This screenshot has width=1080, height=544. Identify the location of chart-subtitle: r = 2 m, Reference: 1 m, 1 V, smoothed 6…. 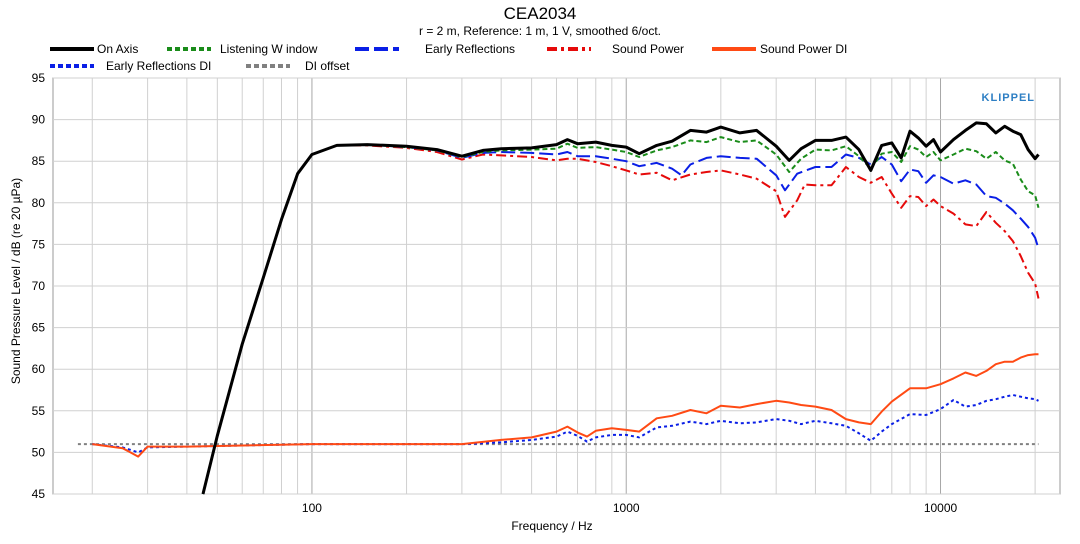
(540, 31).